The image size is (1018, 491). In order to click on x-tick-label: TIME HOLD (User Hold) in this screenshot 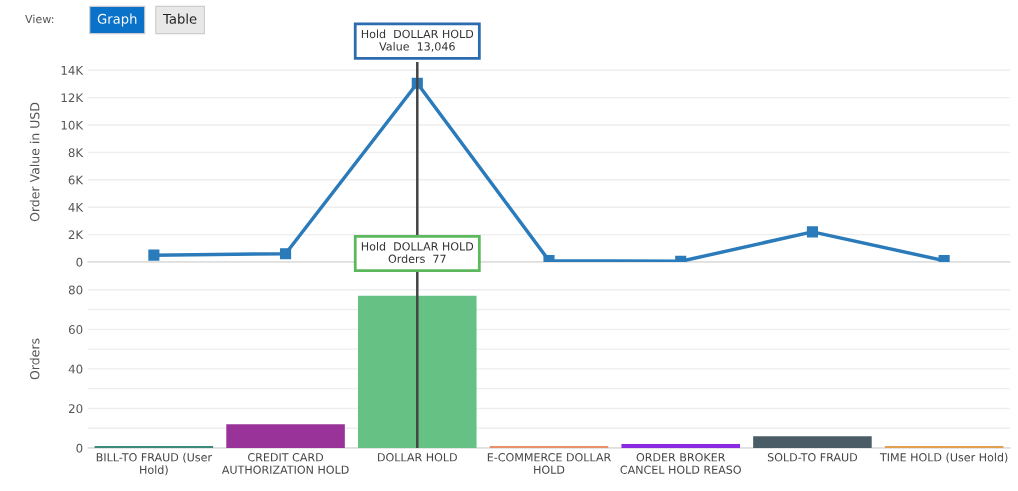, I will do `click(943, 457)`.